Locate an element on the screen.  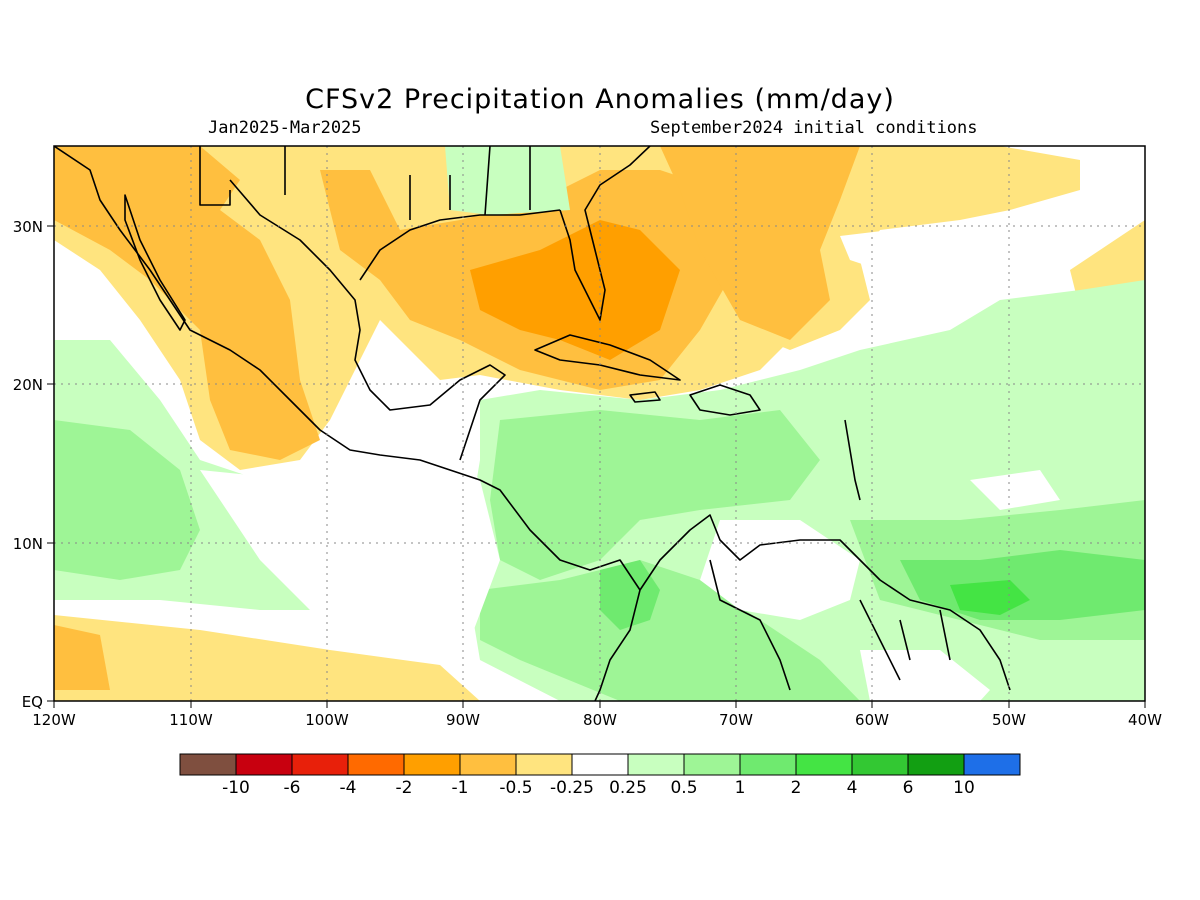
x-tick-label: 120W is located at coordinates (54, 720).